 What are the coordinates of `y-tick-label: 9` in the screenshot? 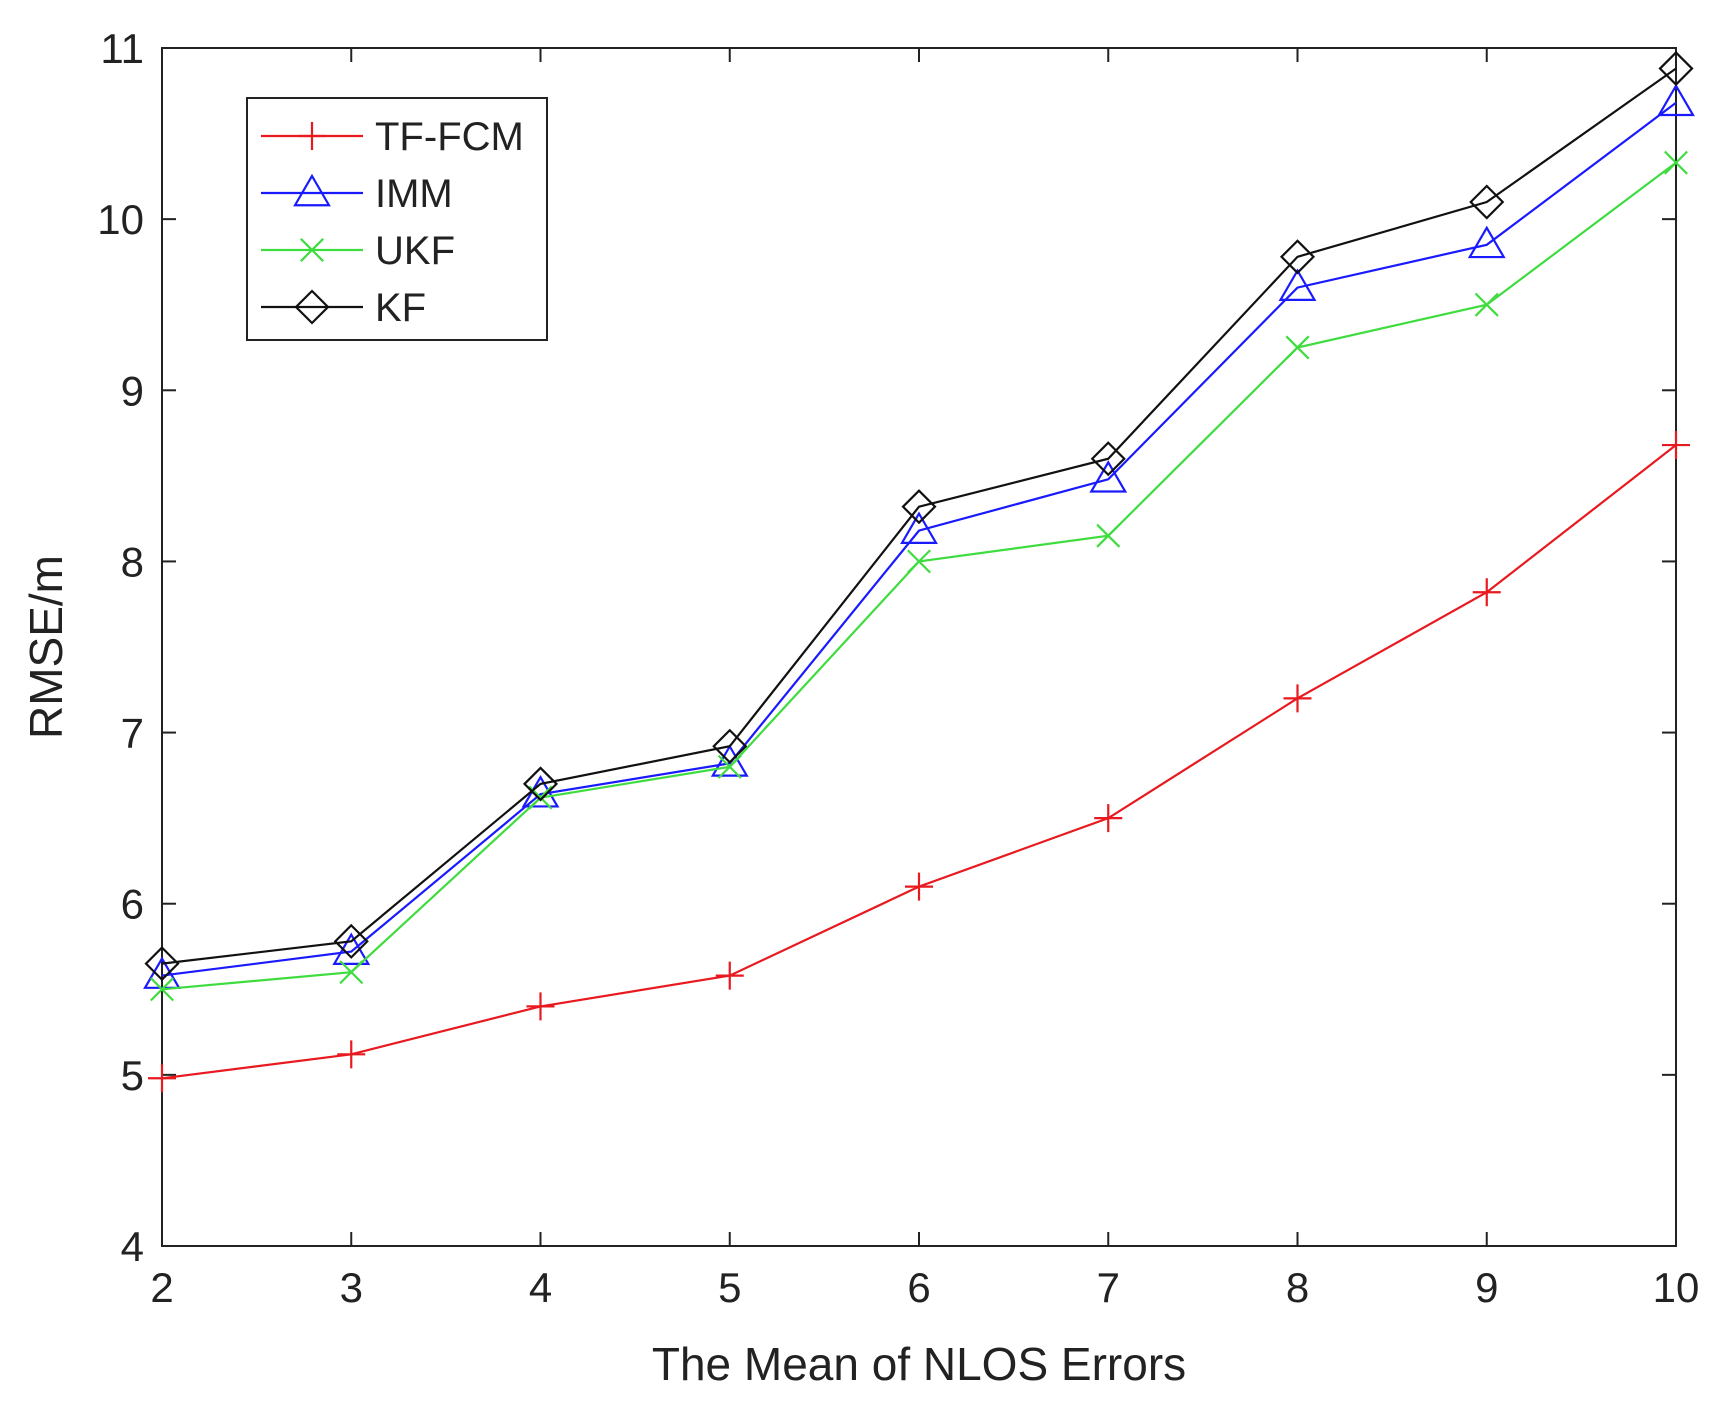 It's located at (132, 390).